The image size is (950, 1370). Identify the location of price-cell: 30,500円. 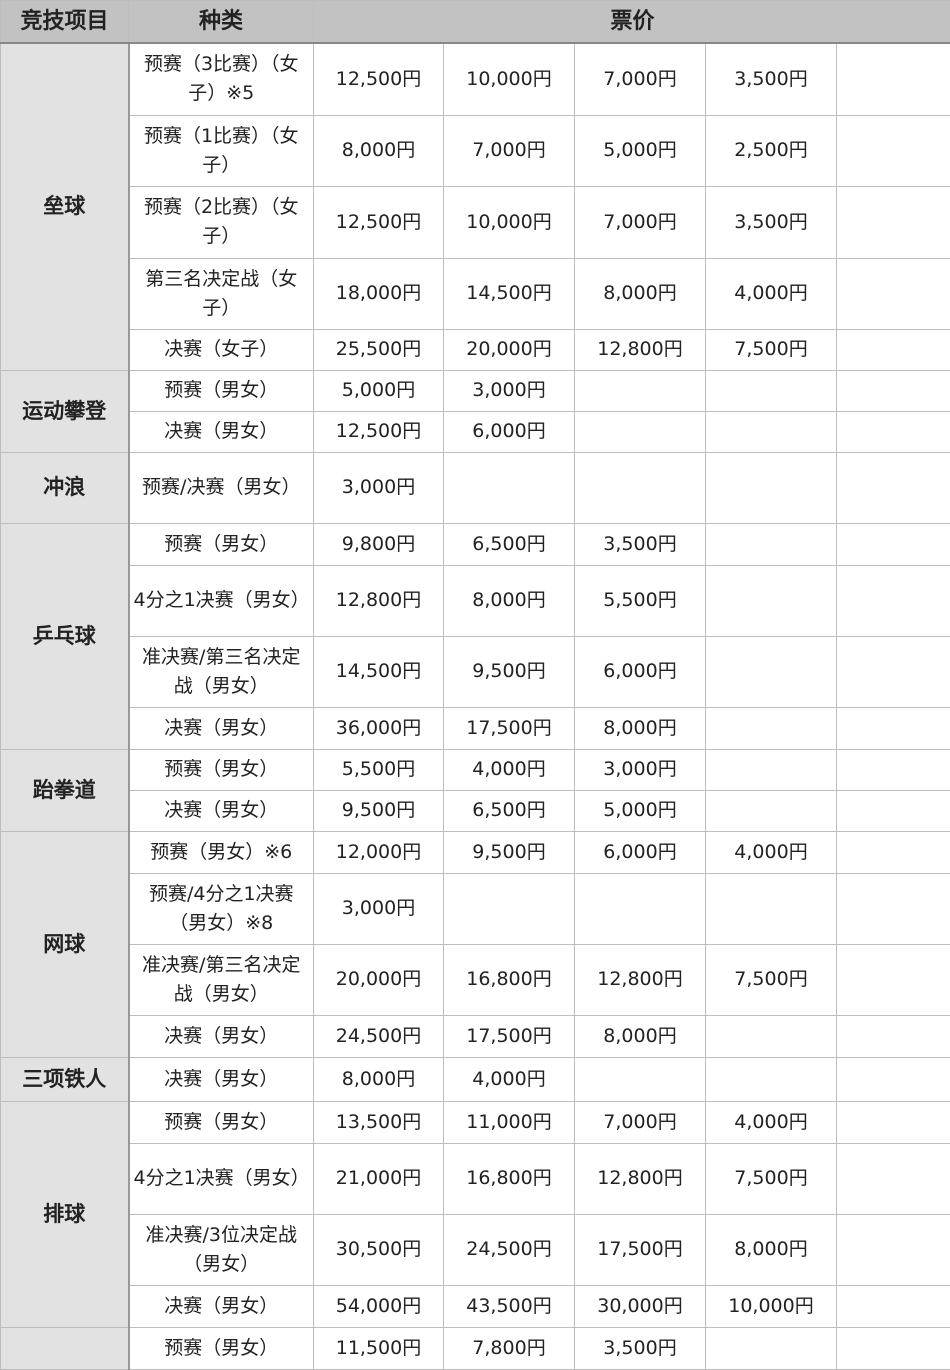
(379, 1249).